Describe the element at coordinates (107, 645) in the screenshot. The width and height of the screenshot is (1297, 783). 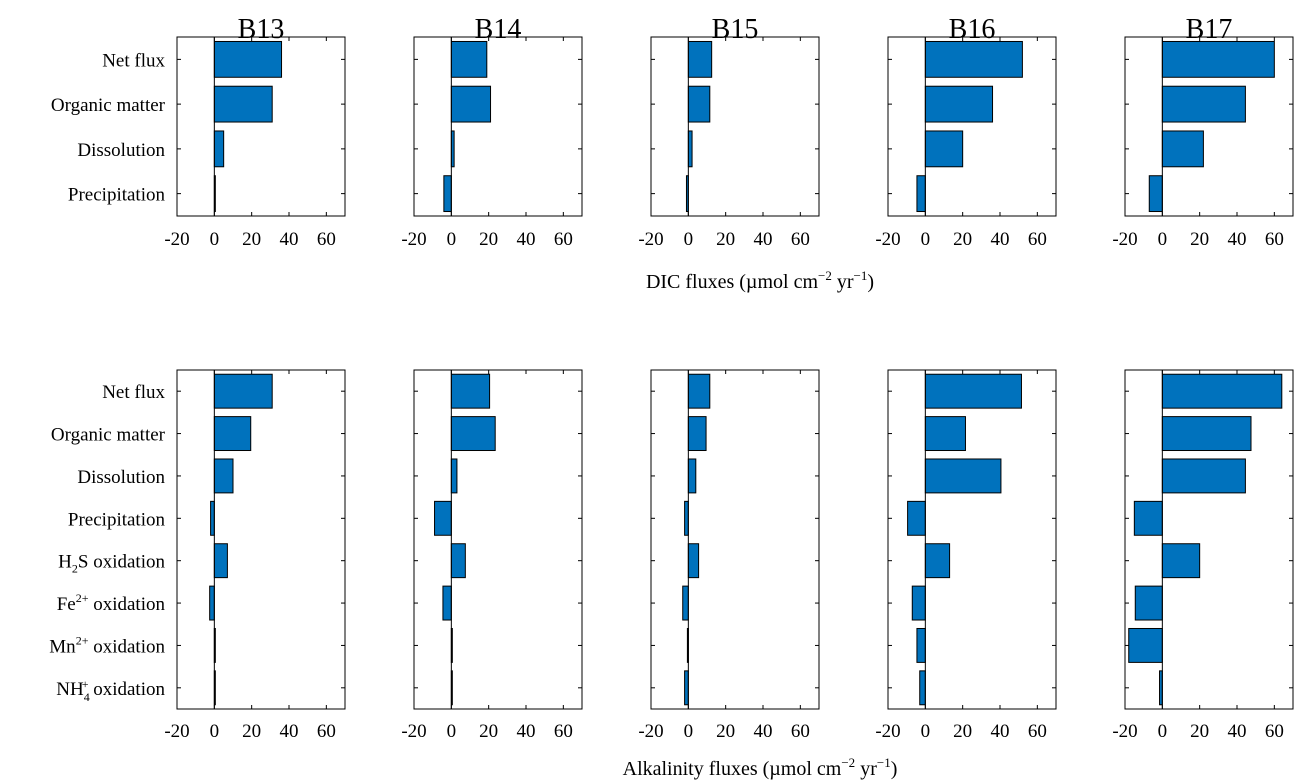
I see `category-label: Mn2+ oxidation` at that location.